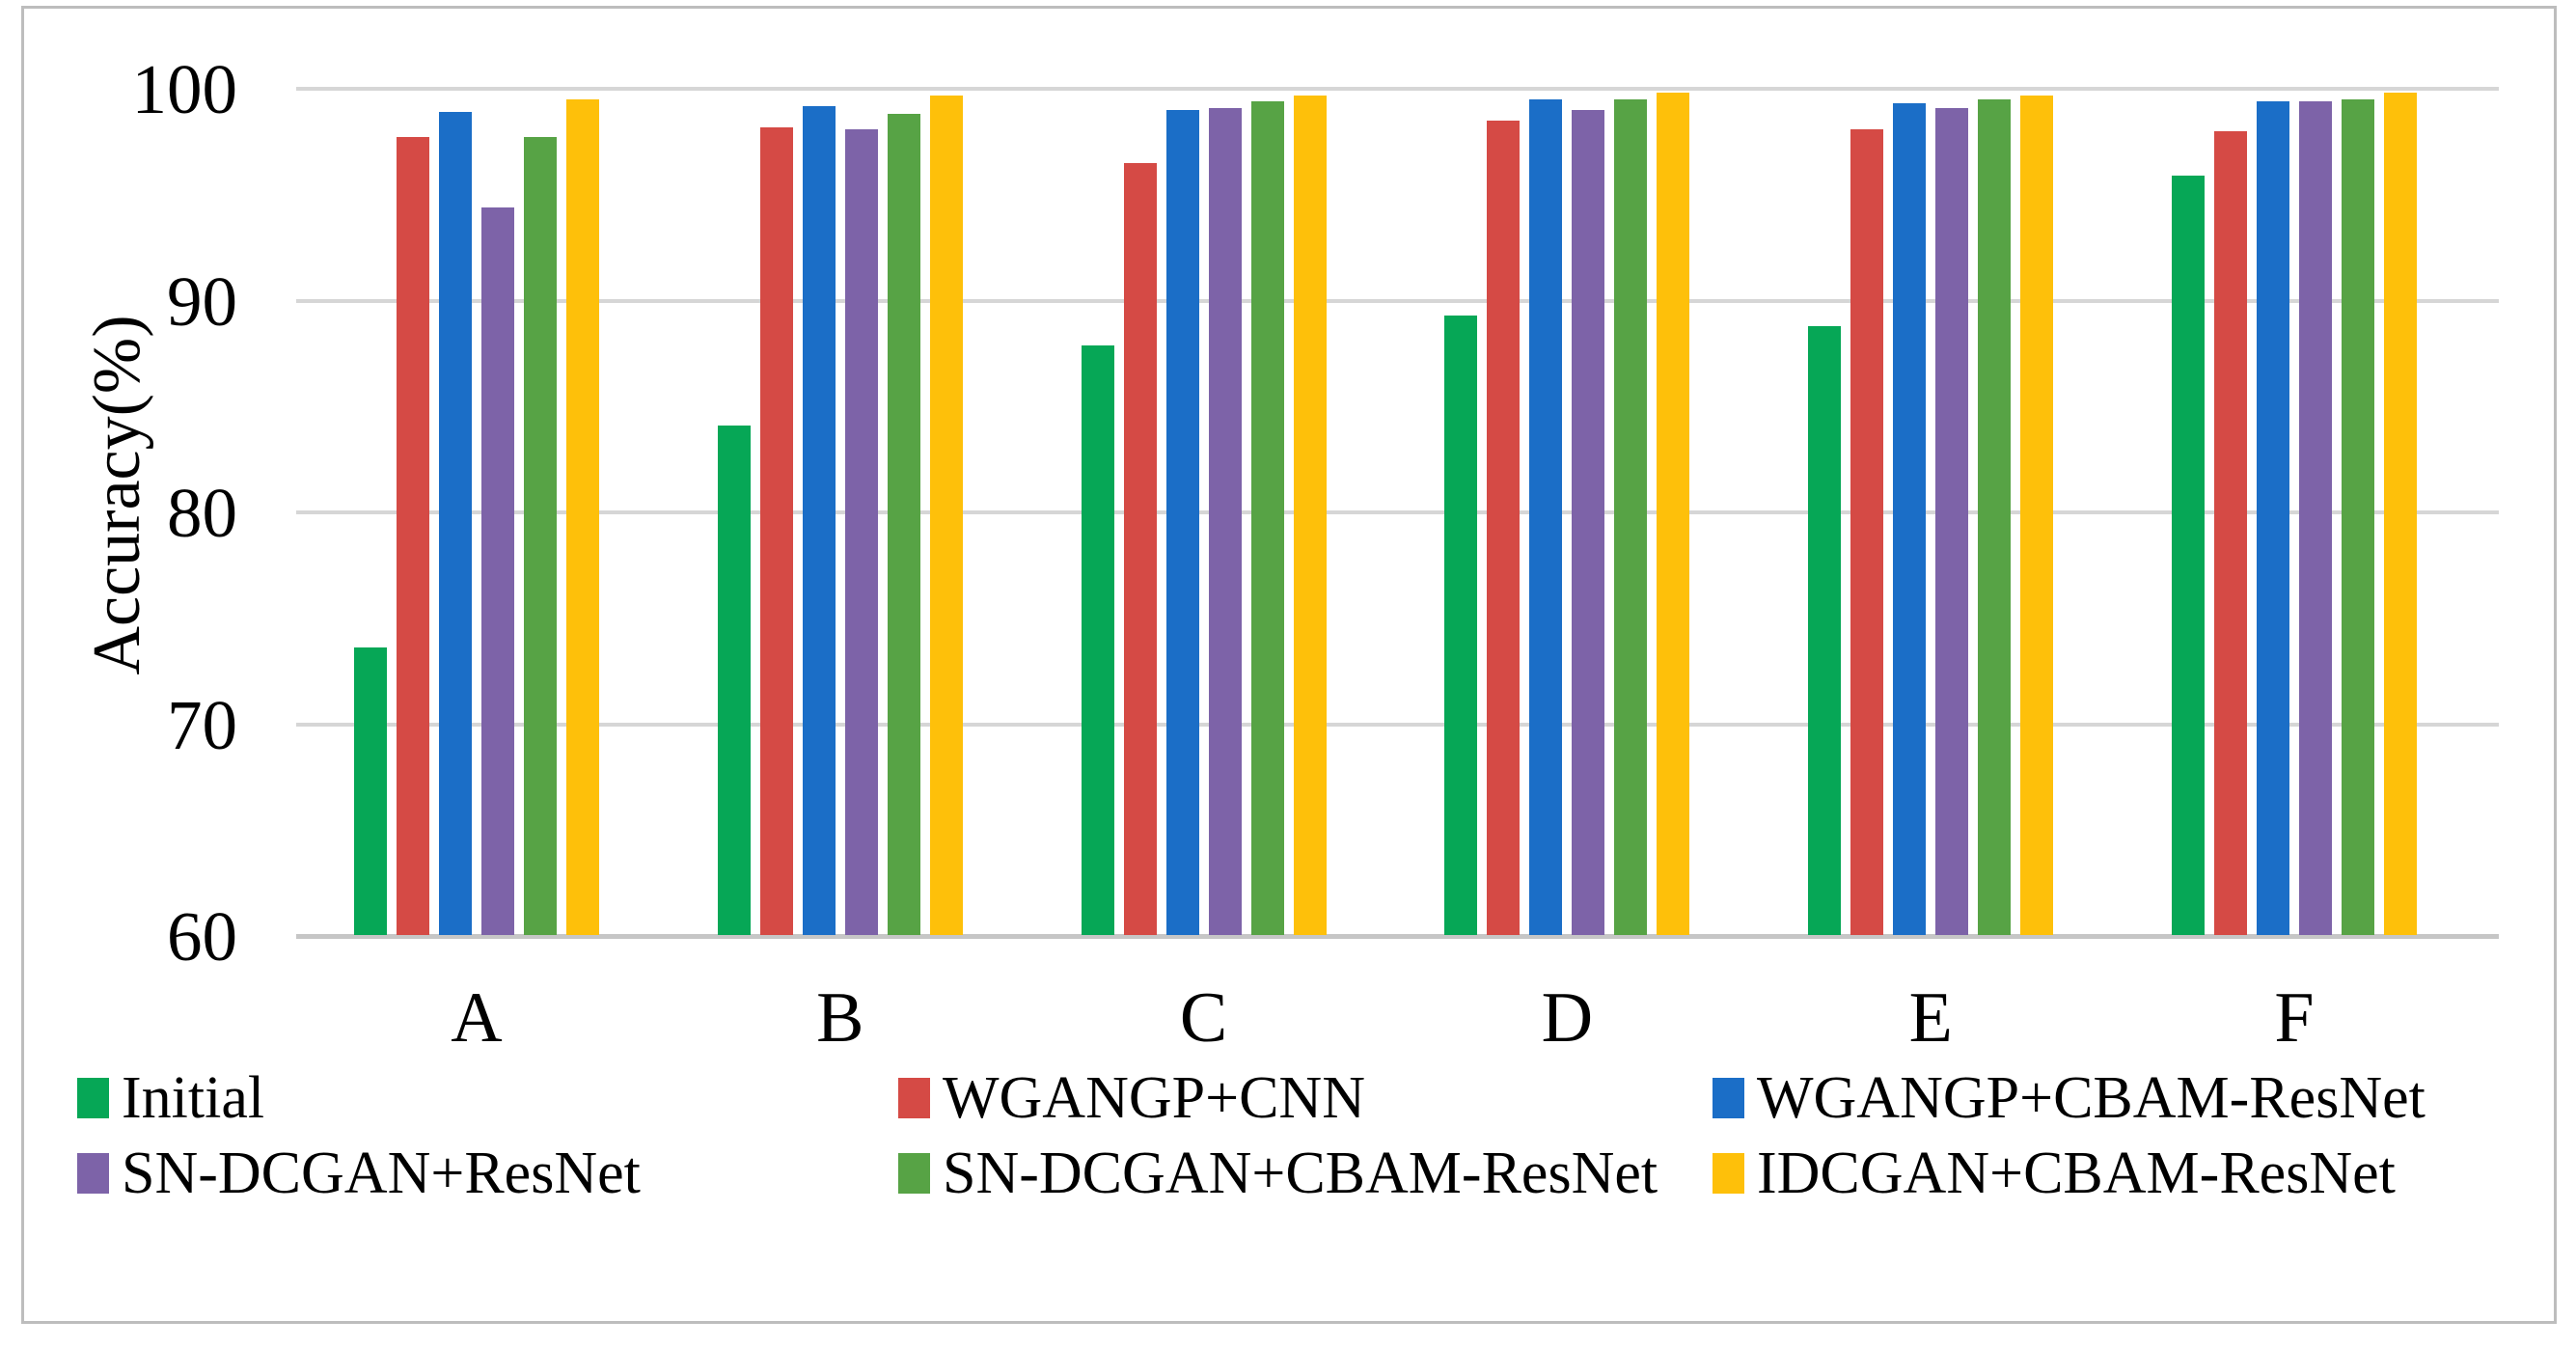 Image resolution: width=2576 pixels, height=1348 pixels. Describe the element at coordinates (1952, 521) in the screenshot. I see `bar-E-SN-DCGAN+ResNet` at that location.